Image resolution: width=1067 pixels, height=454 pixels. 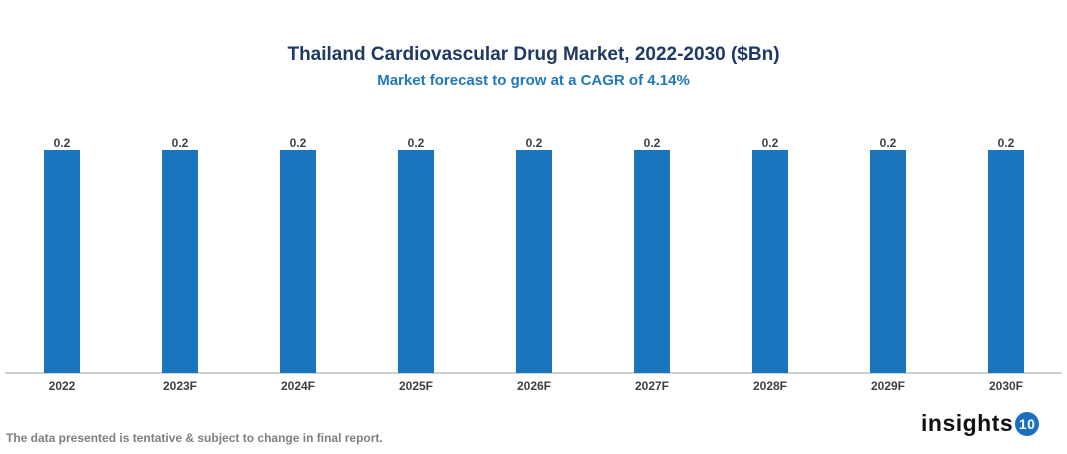 What do you see at coordinates (1006, 386) in the screenshot?
I see `x-tick-label: 2030F` at bounding box center [1006, 386].